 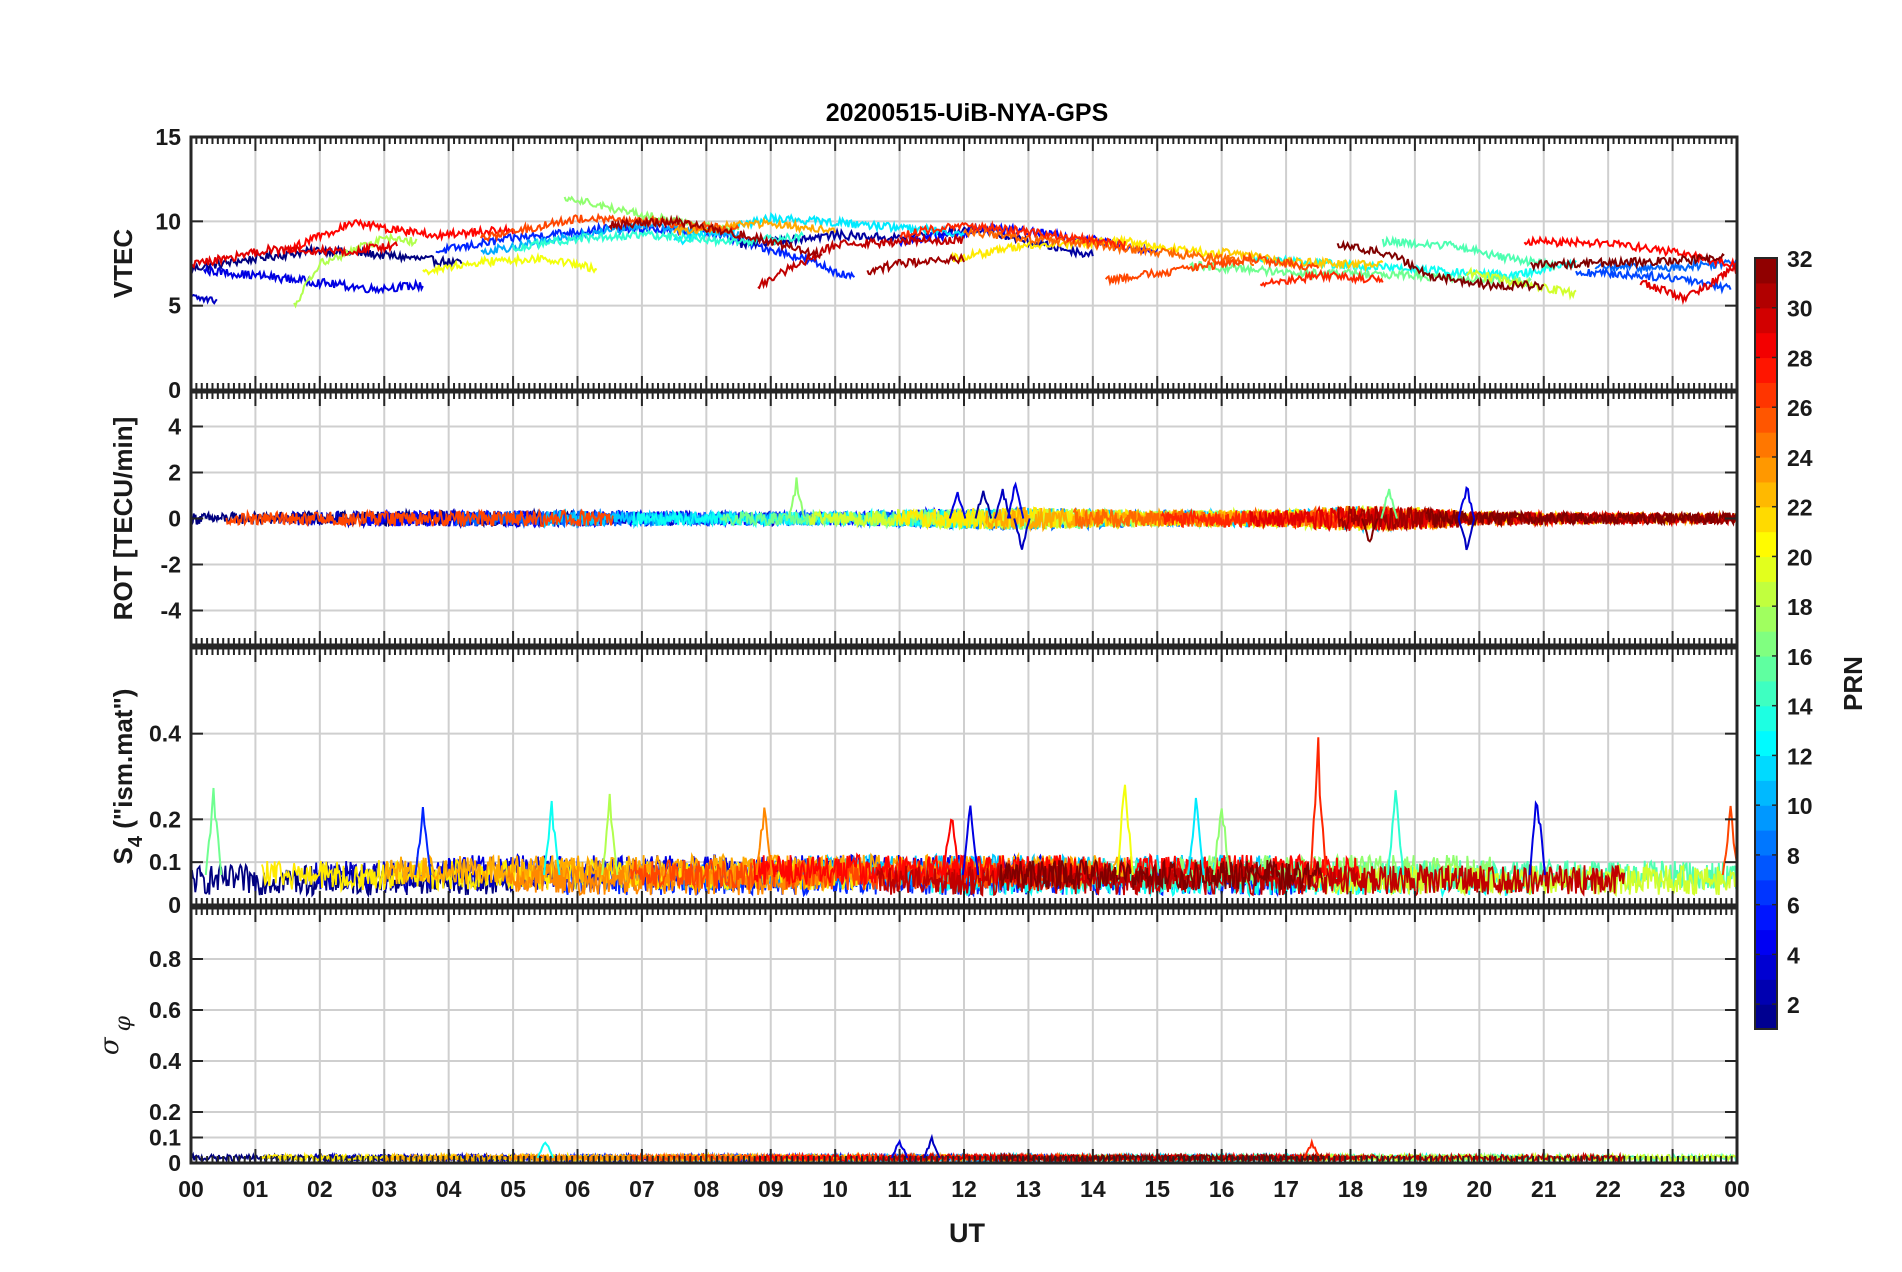 I want to click on x-tick-label: 03, so click(x=384, y=1189).